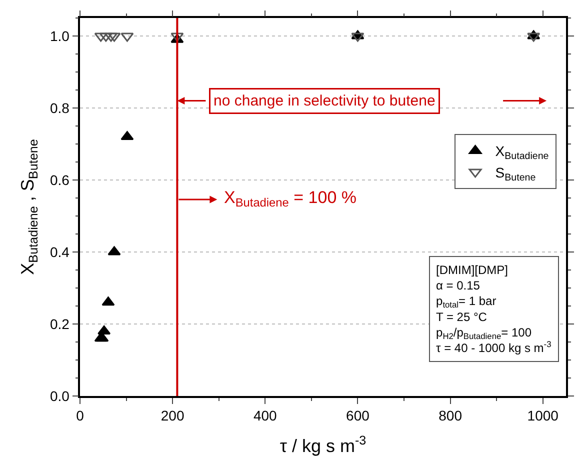 The height and width of the screenshot is (456, 584). I want to click on legend-label: X$_{Butadiene}$, so click(522, 152).